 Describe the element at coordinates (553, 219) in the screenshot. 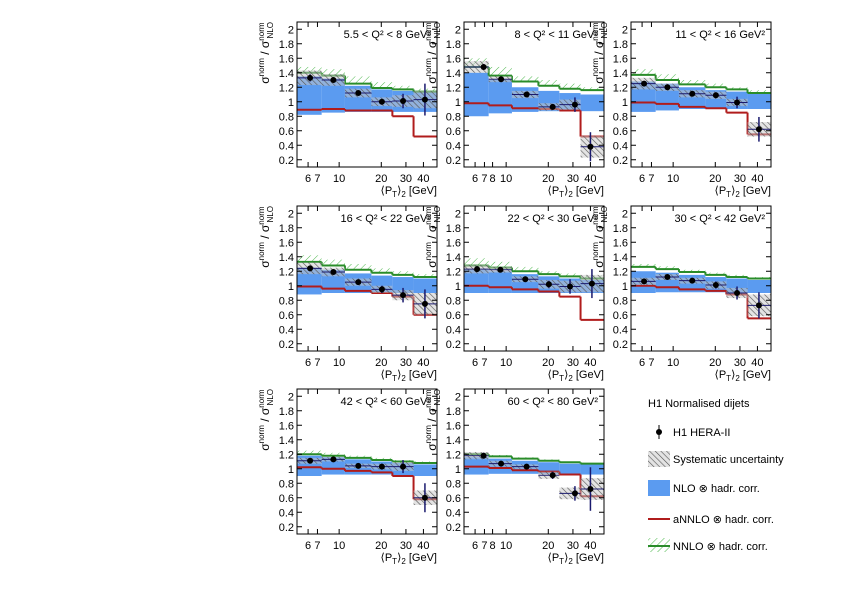

I see `panel-title: 22 < Q² < 30 GeV²` at that location.